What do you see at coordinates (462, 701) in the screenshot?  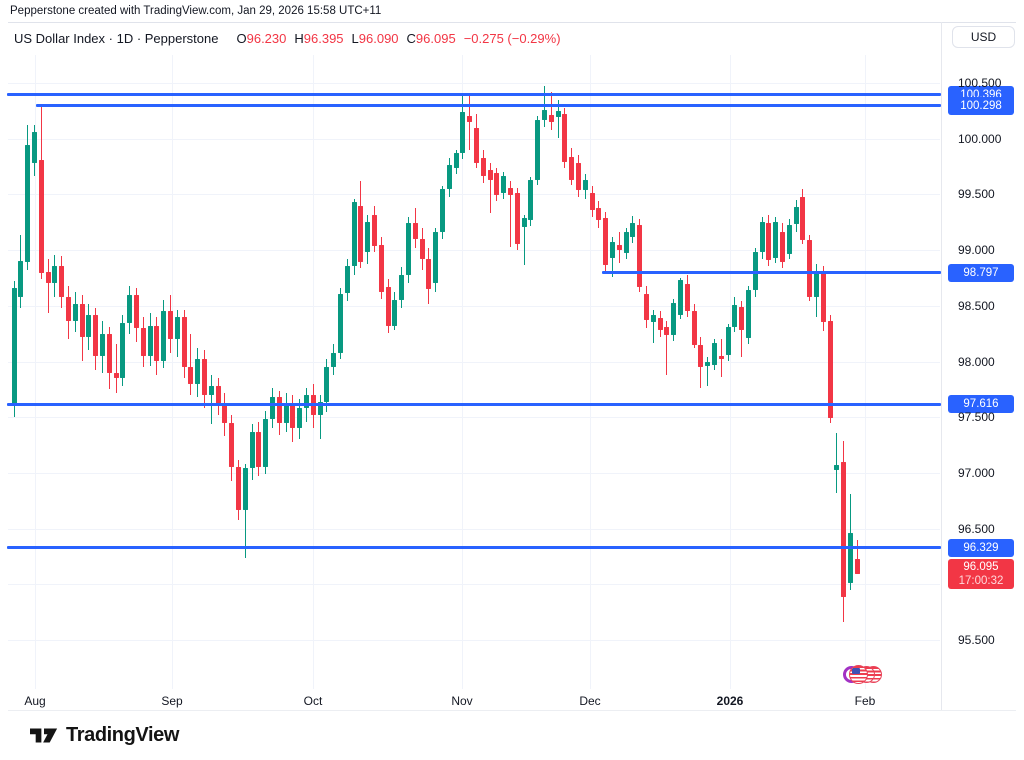 I see `time-axis-label: Nov` at bounding box center [462, 701].